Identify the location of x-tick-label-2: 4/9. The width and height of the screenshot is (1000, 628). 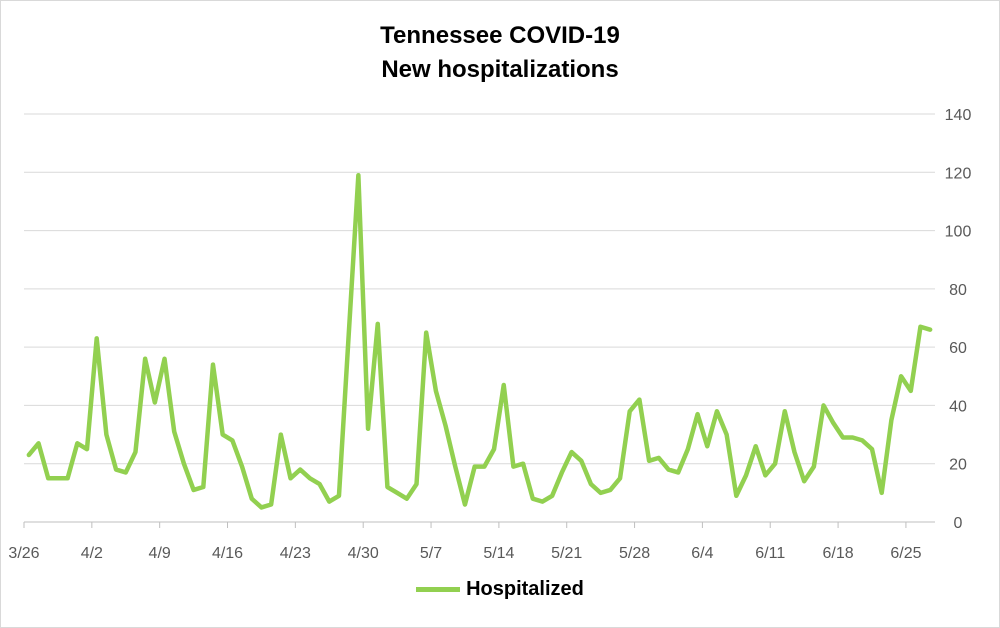
(160, 553).